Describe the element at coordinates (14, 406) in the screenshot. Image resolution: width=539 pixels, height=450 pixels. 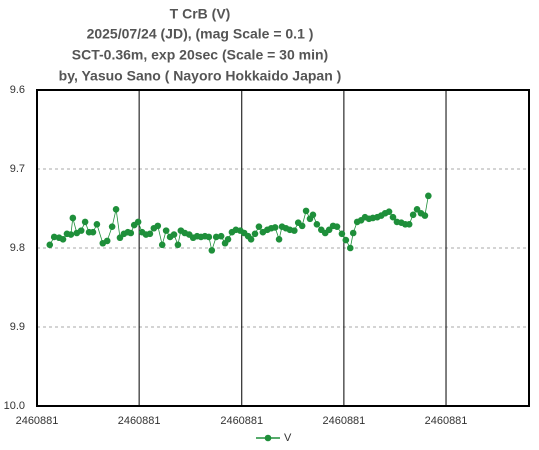
I see `y-tick-label: 10.0` at that location.